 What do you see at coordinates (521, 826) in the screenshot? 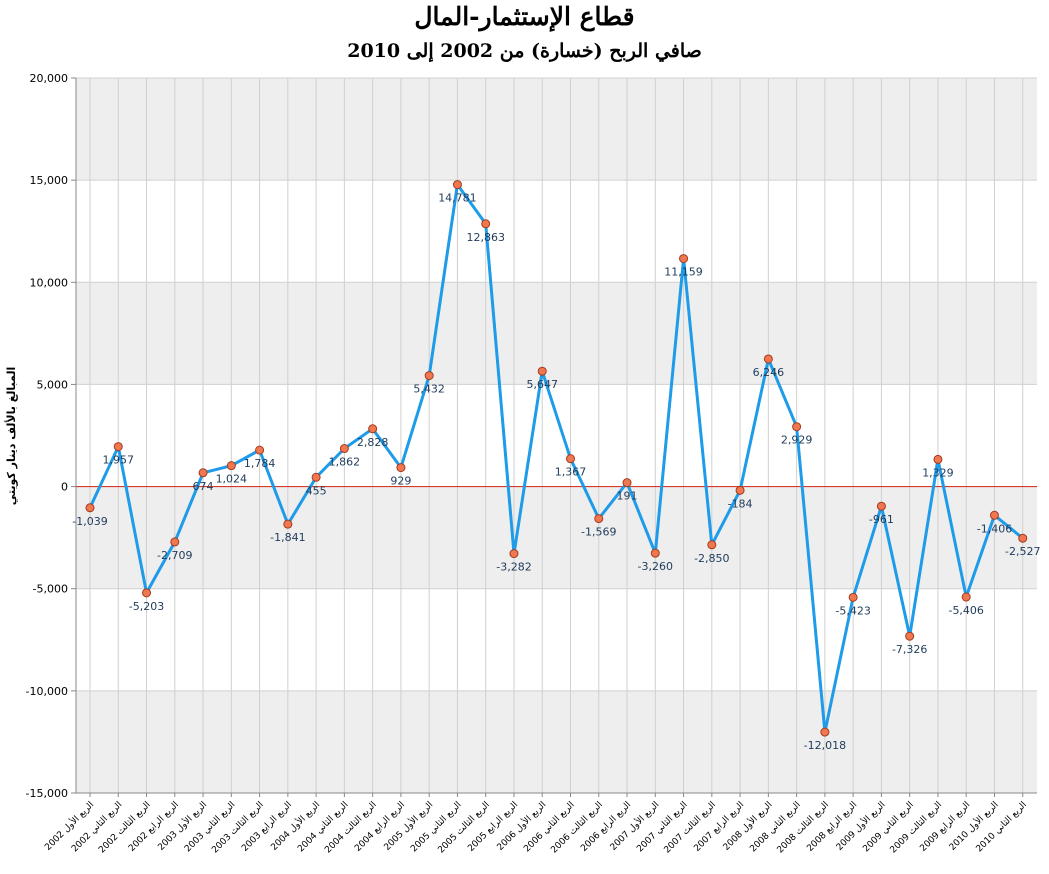
I see `x-tick-label: الربع الأول 2006` at bounding box center [521, 826].